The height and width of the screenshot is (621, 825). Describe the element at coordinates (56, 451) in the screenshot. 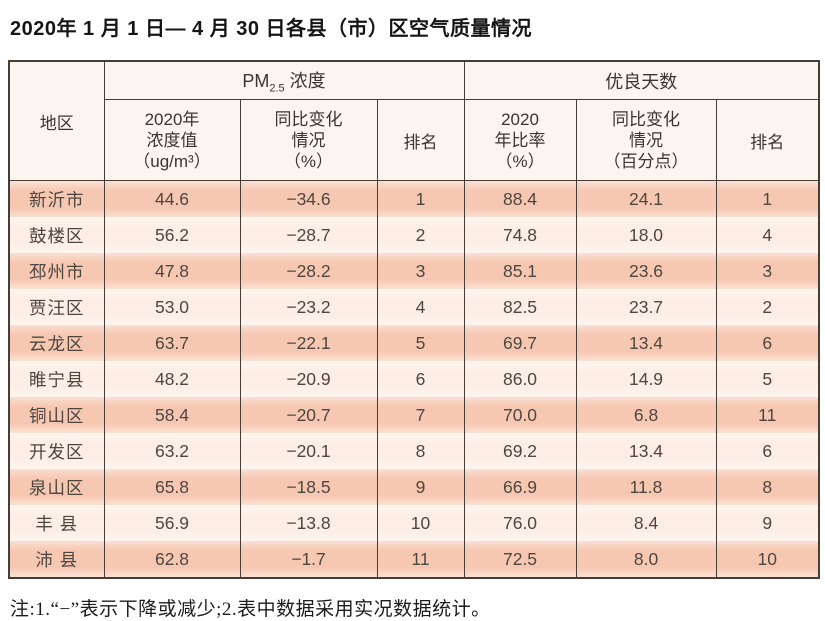

I see `cell-region: 开发区` at that location.